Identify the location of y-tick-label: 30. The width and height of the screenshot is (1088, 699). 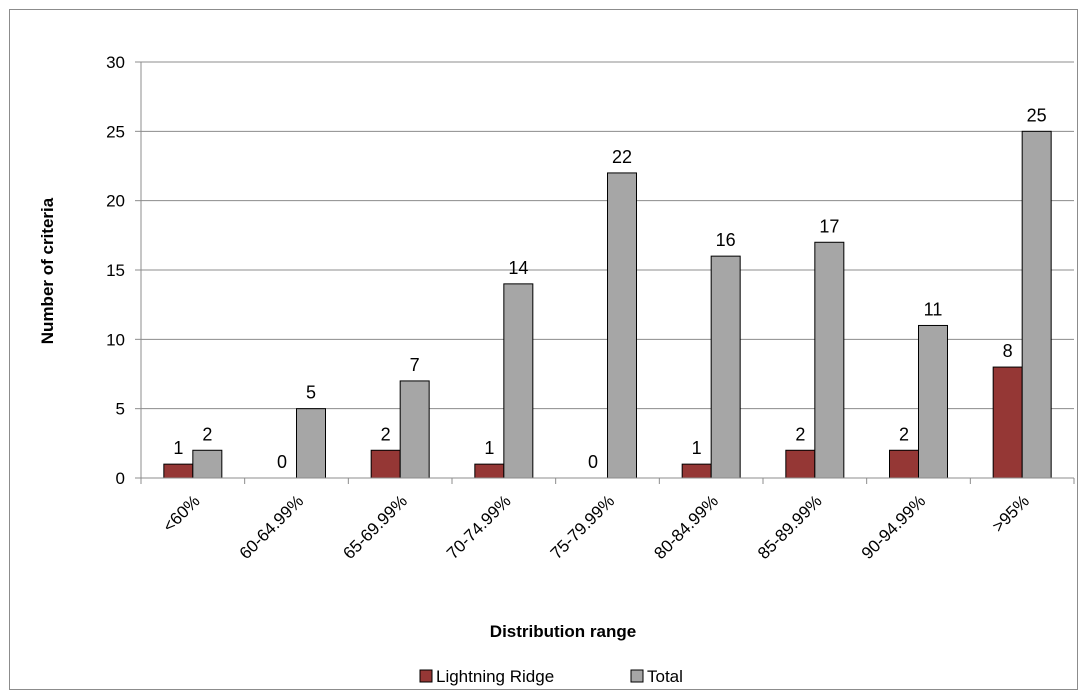
(115, 62).